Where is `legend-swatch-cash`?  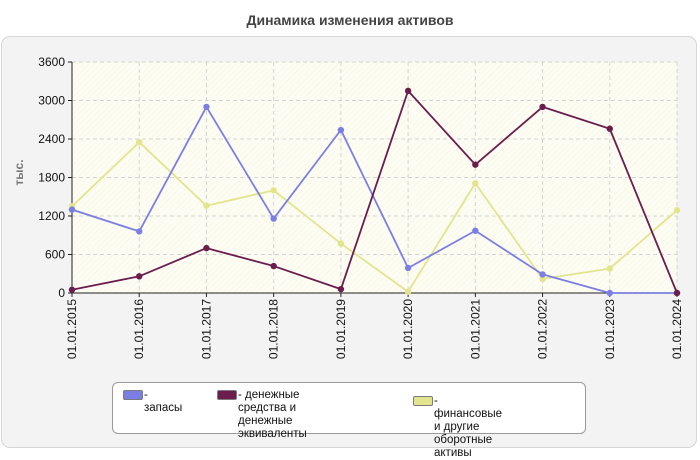 legend-swatch-cash is located at coordinates (227, 395).